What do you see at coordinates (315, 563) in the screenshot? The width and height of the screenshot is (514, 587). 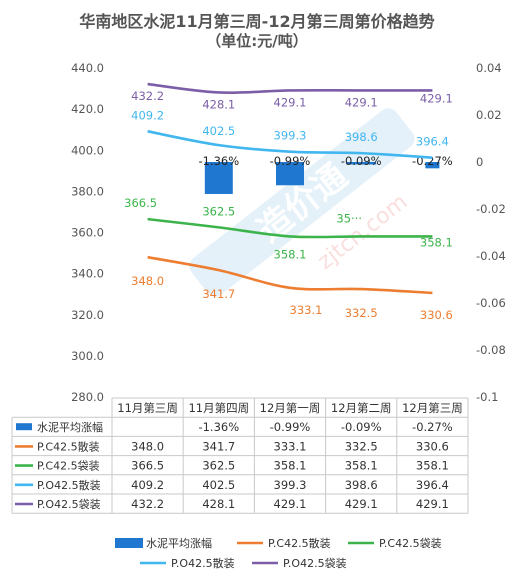 I see `legend-label: P.O42.5袋装` at bounding box center [315, 563].